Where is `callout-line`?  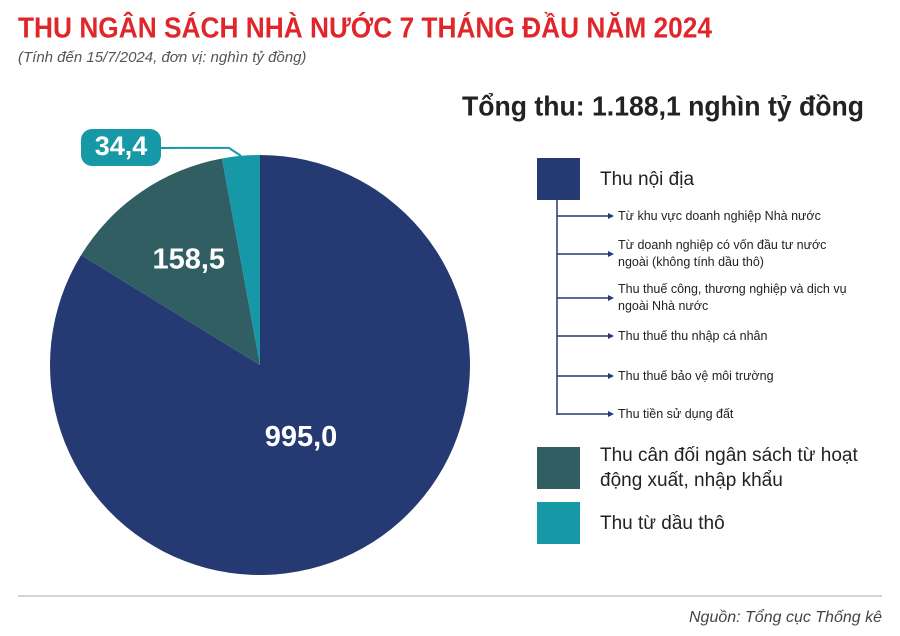
callout-line is located at coordinates (200, 151).